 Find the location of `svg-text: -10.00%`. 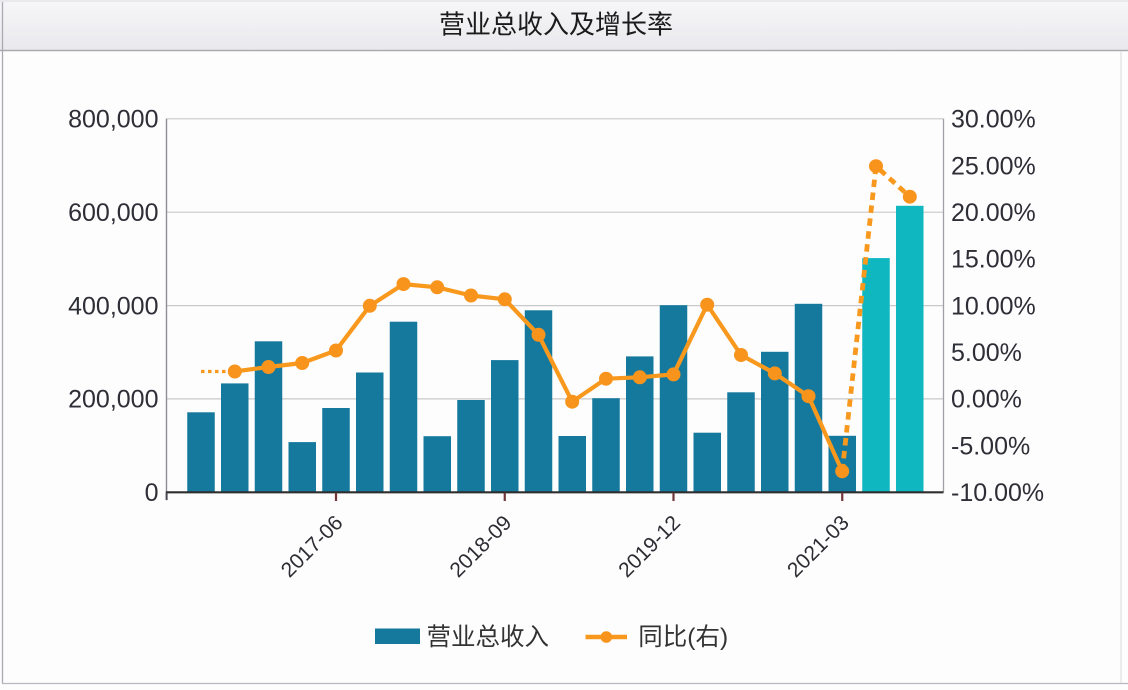

svg-text: -10.00% is located at coordinates (997, 493).